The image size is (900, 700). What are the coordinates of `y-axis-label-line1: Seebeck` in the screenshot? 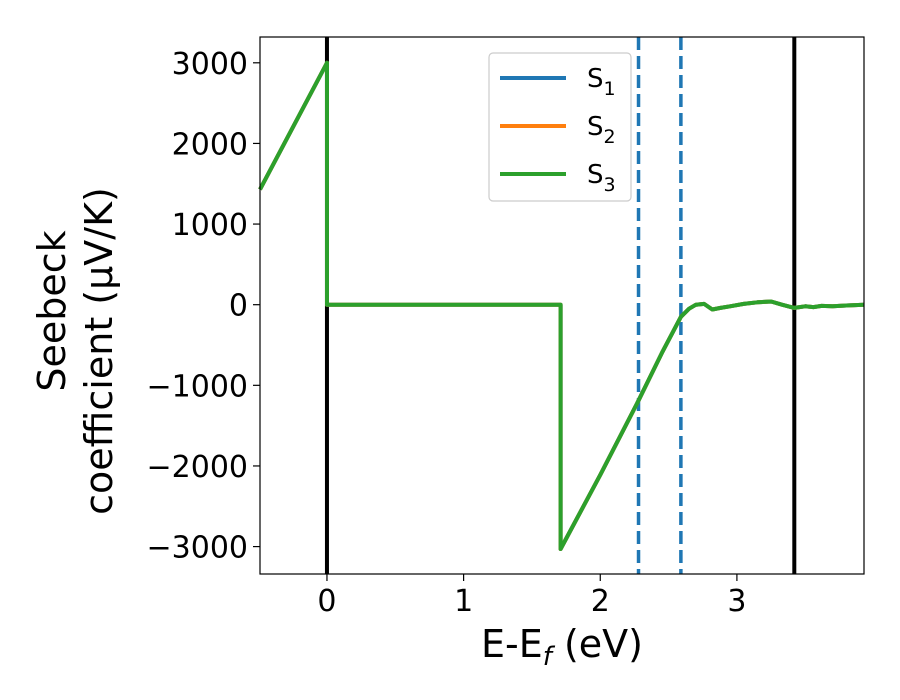 It's located at (52, 310).